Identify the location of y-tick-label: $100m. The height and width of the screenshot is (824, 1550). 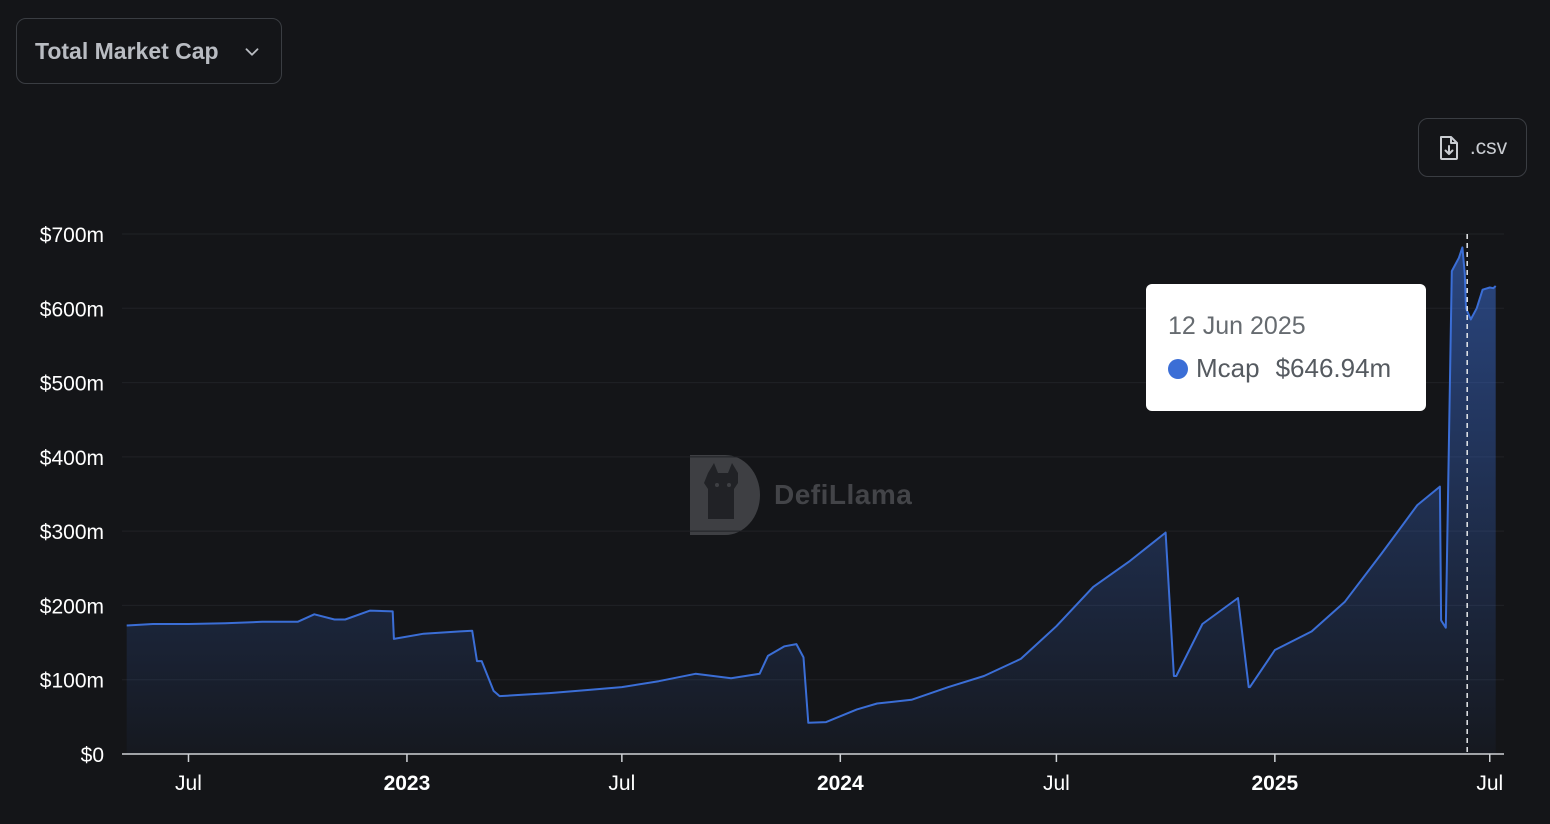
(72, 681).